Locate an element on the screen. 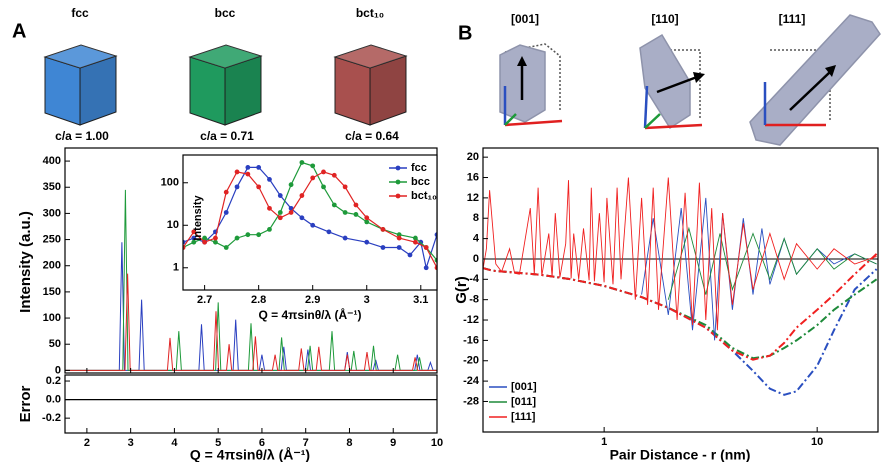 The image size is (883, 462). y-tick-label: 350 is located at coordinates (52, 187).